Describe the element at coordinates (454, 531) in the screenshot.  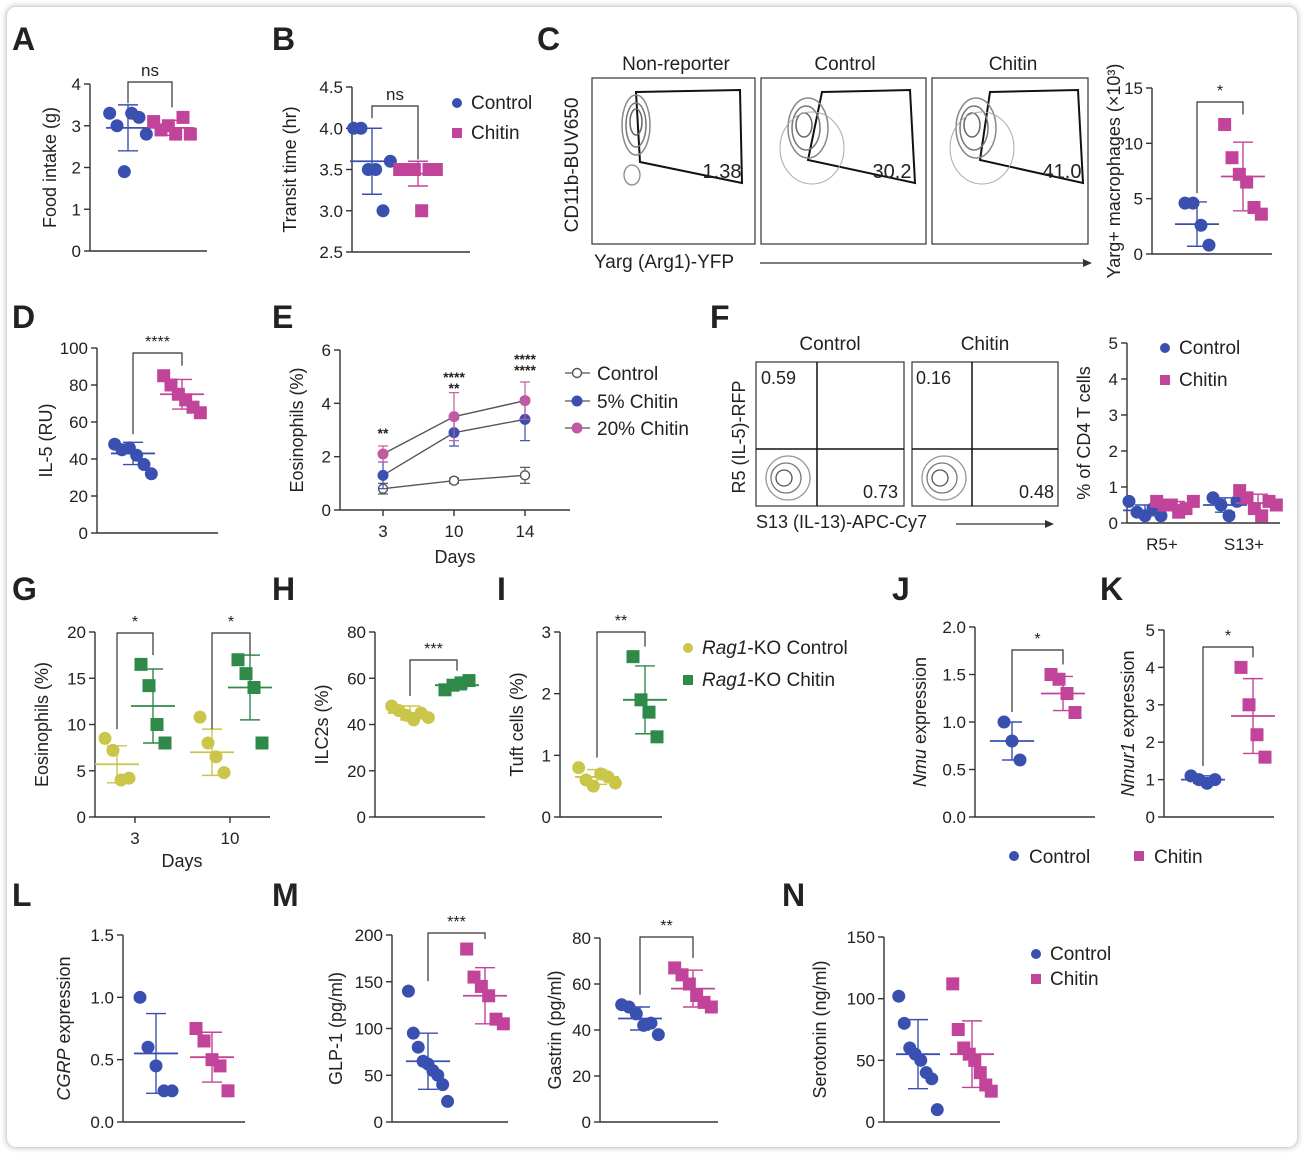
I see `E-xtick-label: 10` at that location.